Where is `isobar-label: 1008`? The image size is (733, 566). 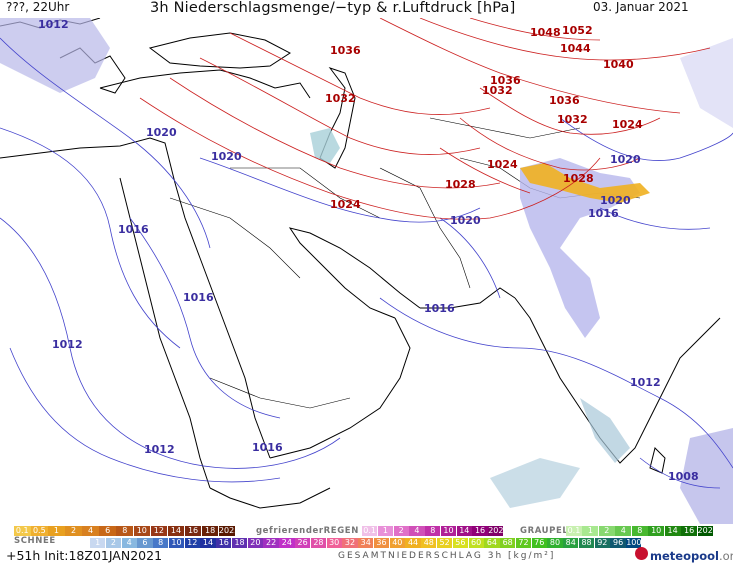 isobar-label: 1008 is located at coordinates (683, 476).